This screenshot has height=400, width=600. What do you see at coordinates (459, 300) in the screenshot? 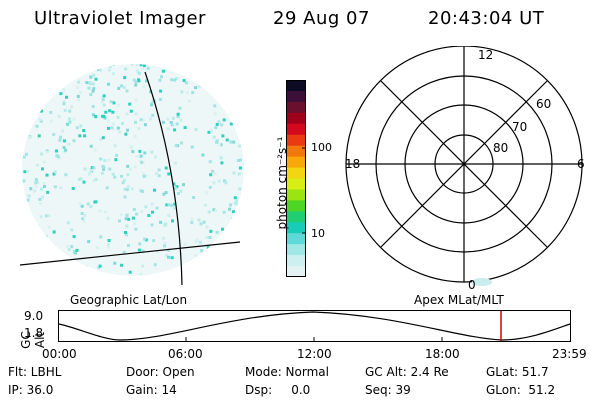
I see `apex-title: Apex MLat/MLT` at bounding box center [459, 300].